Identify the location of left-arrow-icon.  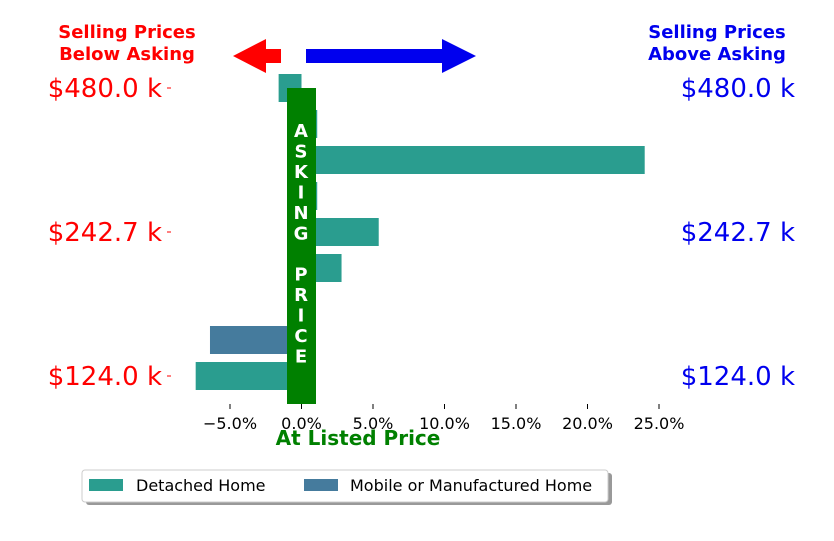
(257, 56).